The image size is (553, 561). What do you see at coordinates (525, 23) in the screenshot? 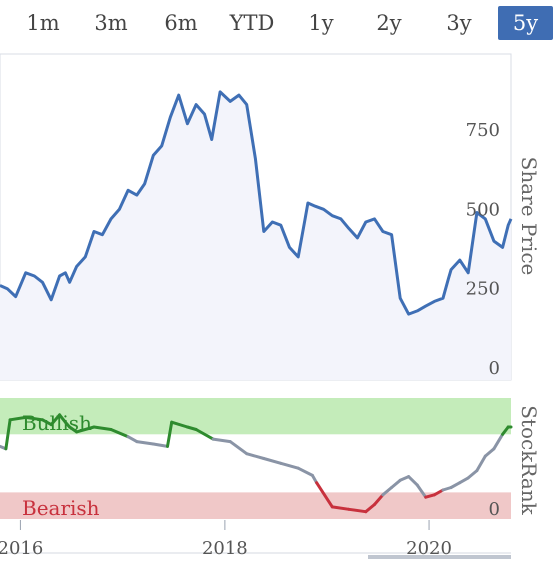
I see `tab-5y: 5y` at bounding box center [525, 23].